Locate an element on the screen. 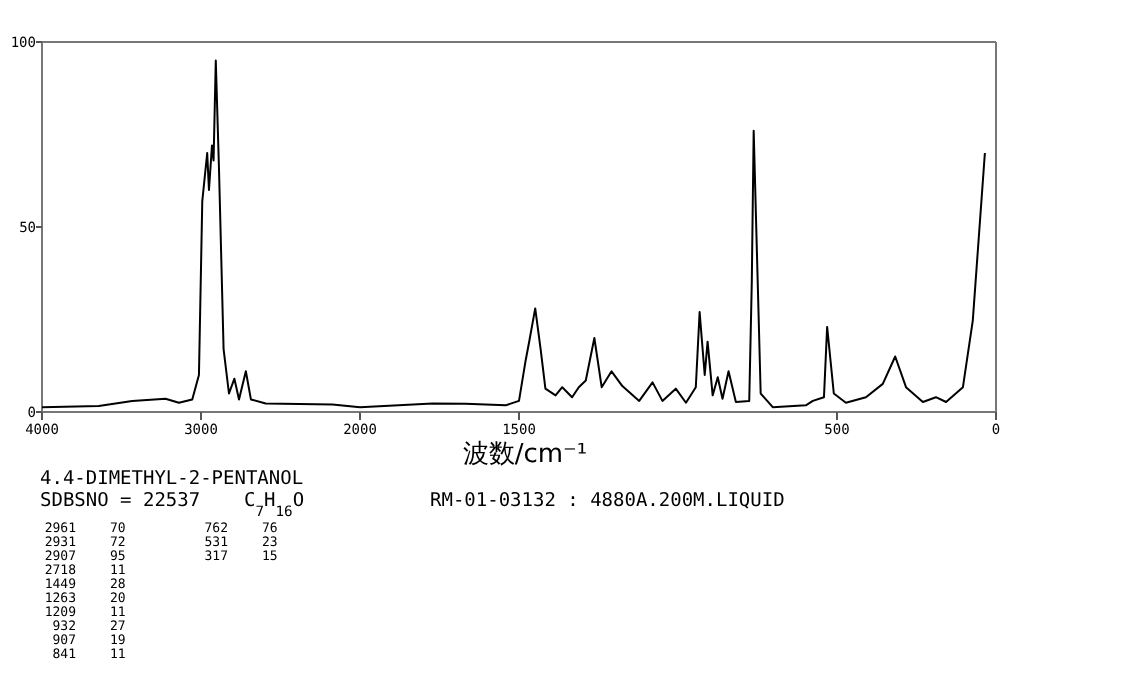  text: 4.4-DIMETHYL-2-PENTANOL is located at coordinates (172, 479).